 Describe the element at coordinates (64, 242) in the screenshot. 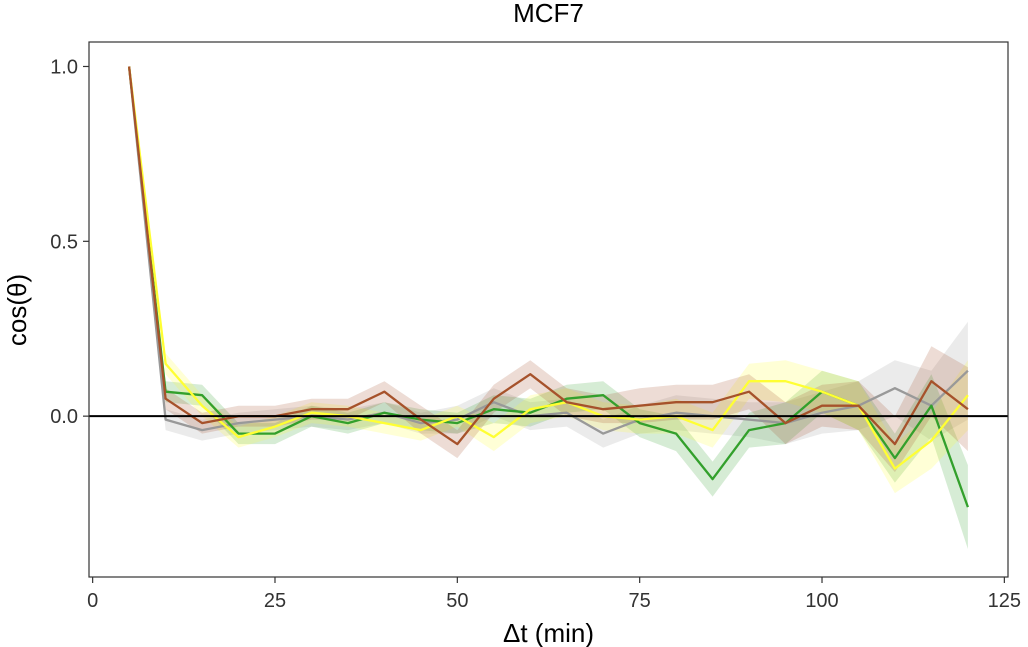

I see `y-tick-label-0.5: 0.5` at that location.